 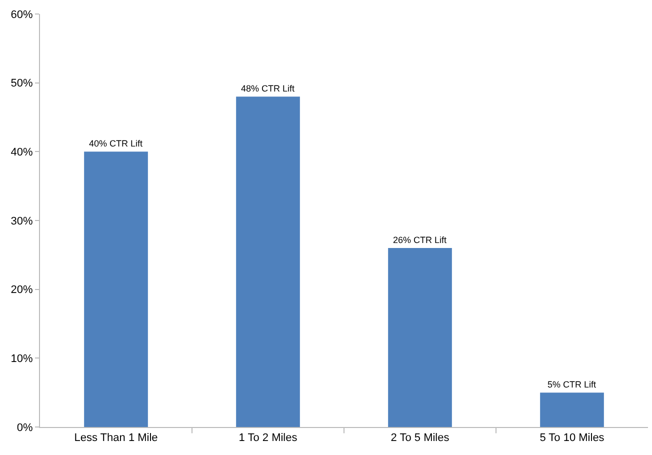 I want to click on data-label: 26% CTR Lift, so click(x=420, y=240).